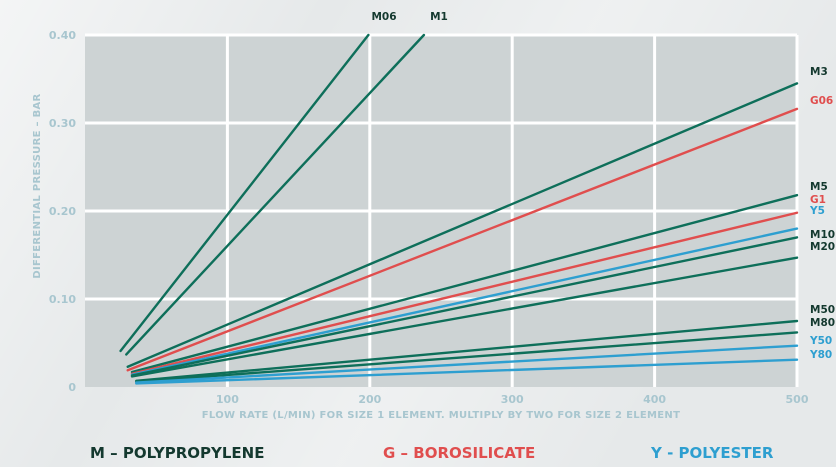  What do you see at coordinates (467, 371) in the screenshot?
I see `series-line-y80` at bounding box center [467, 371].